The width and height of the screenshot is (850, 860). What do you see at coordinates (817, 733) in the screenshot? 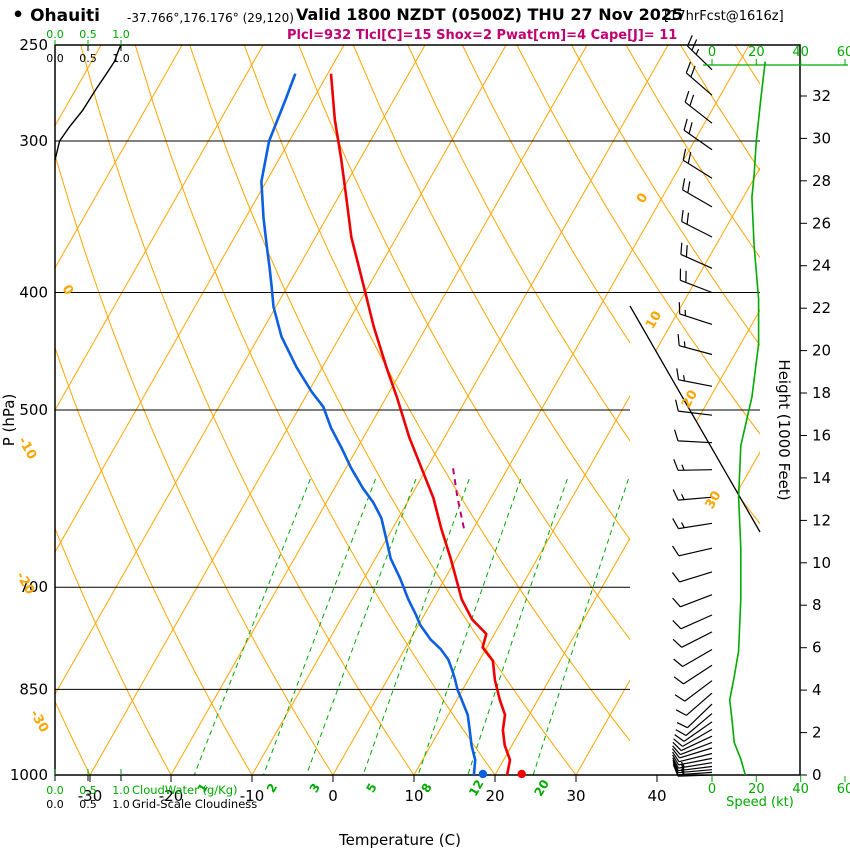
I see `height-tick-label: 2` at bounding box center [817, 733].